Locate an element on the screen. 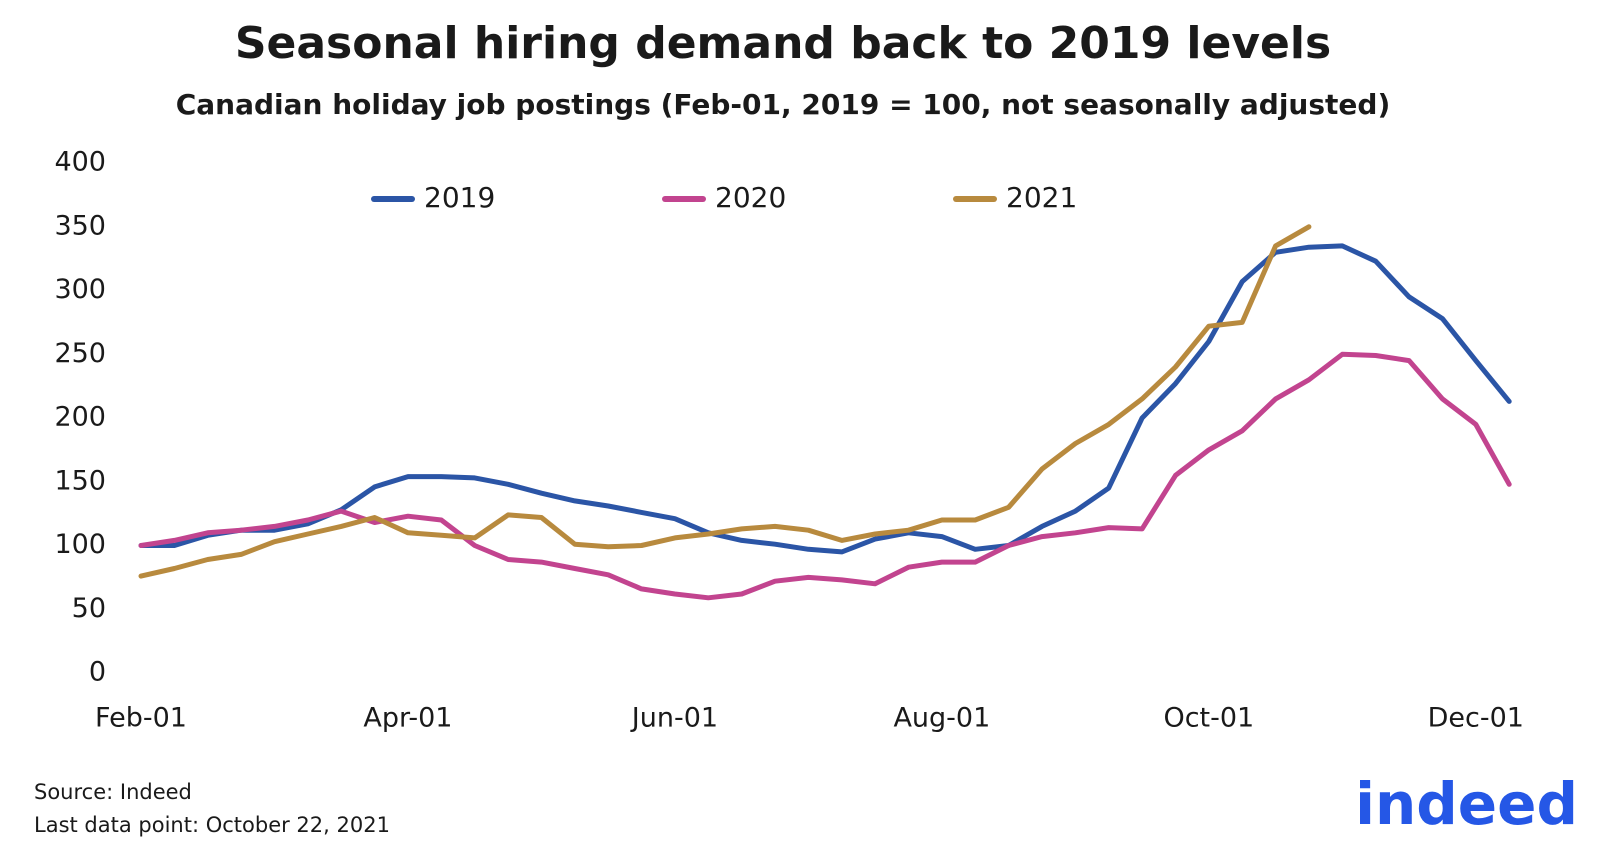  y-tick-label: 400 is located at coordinates (80, 162).